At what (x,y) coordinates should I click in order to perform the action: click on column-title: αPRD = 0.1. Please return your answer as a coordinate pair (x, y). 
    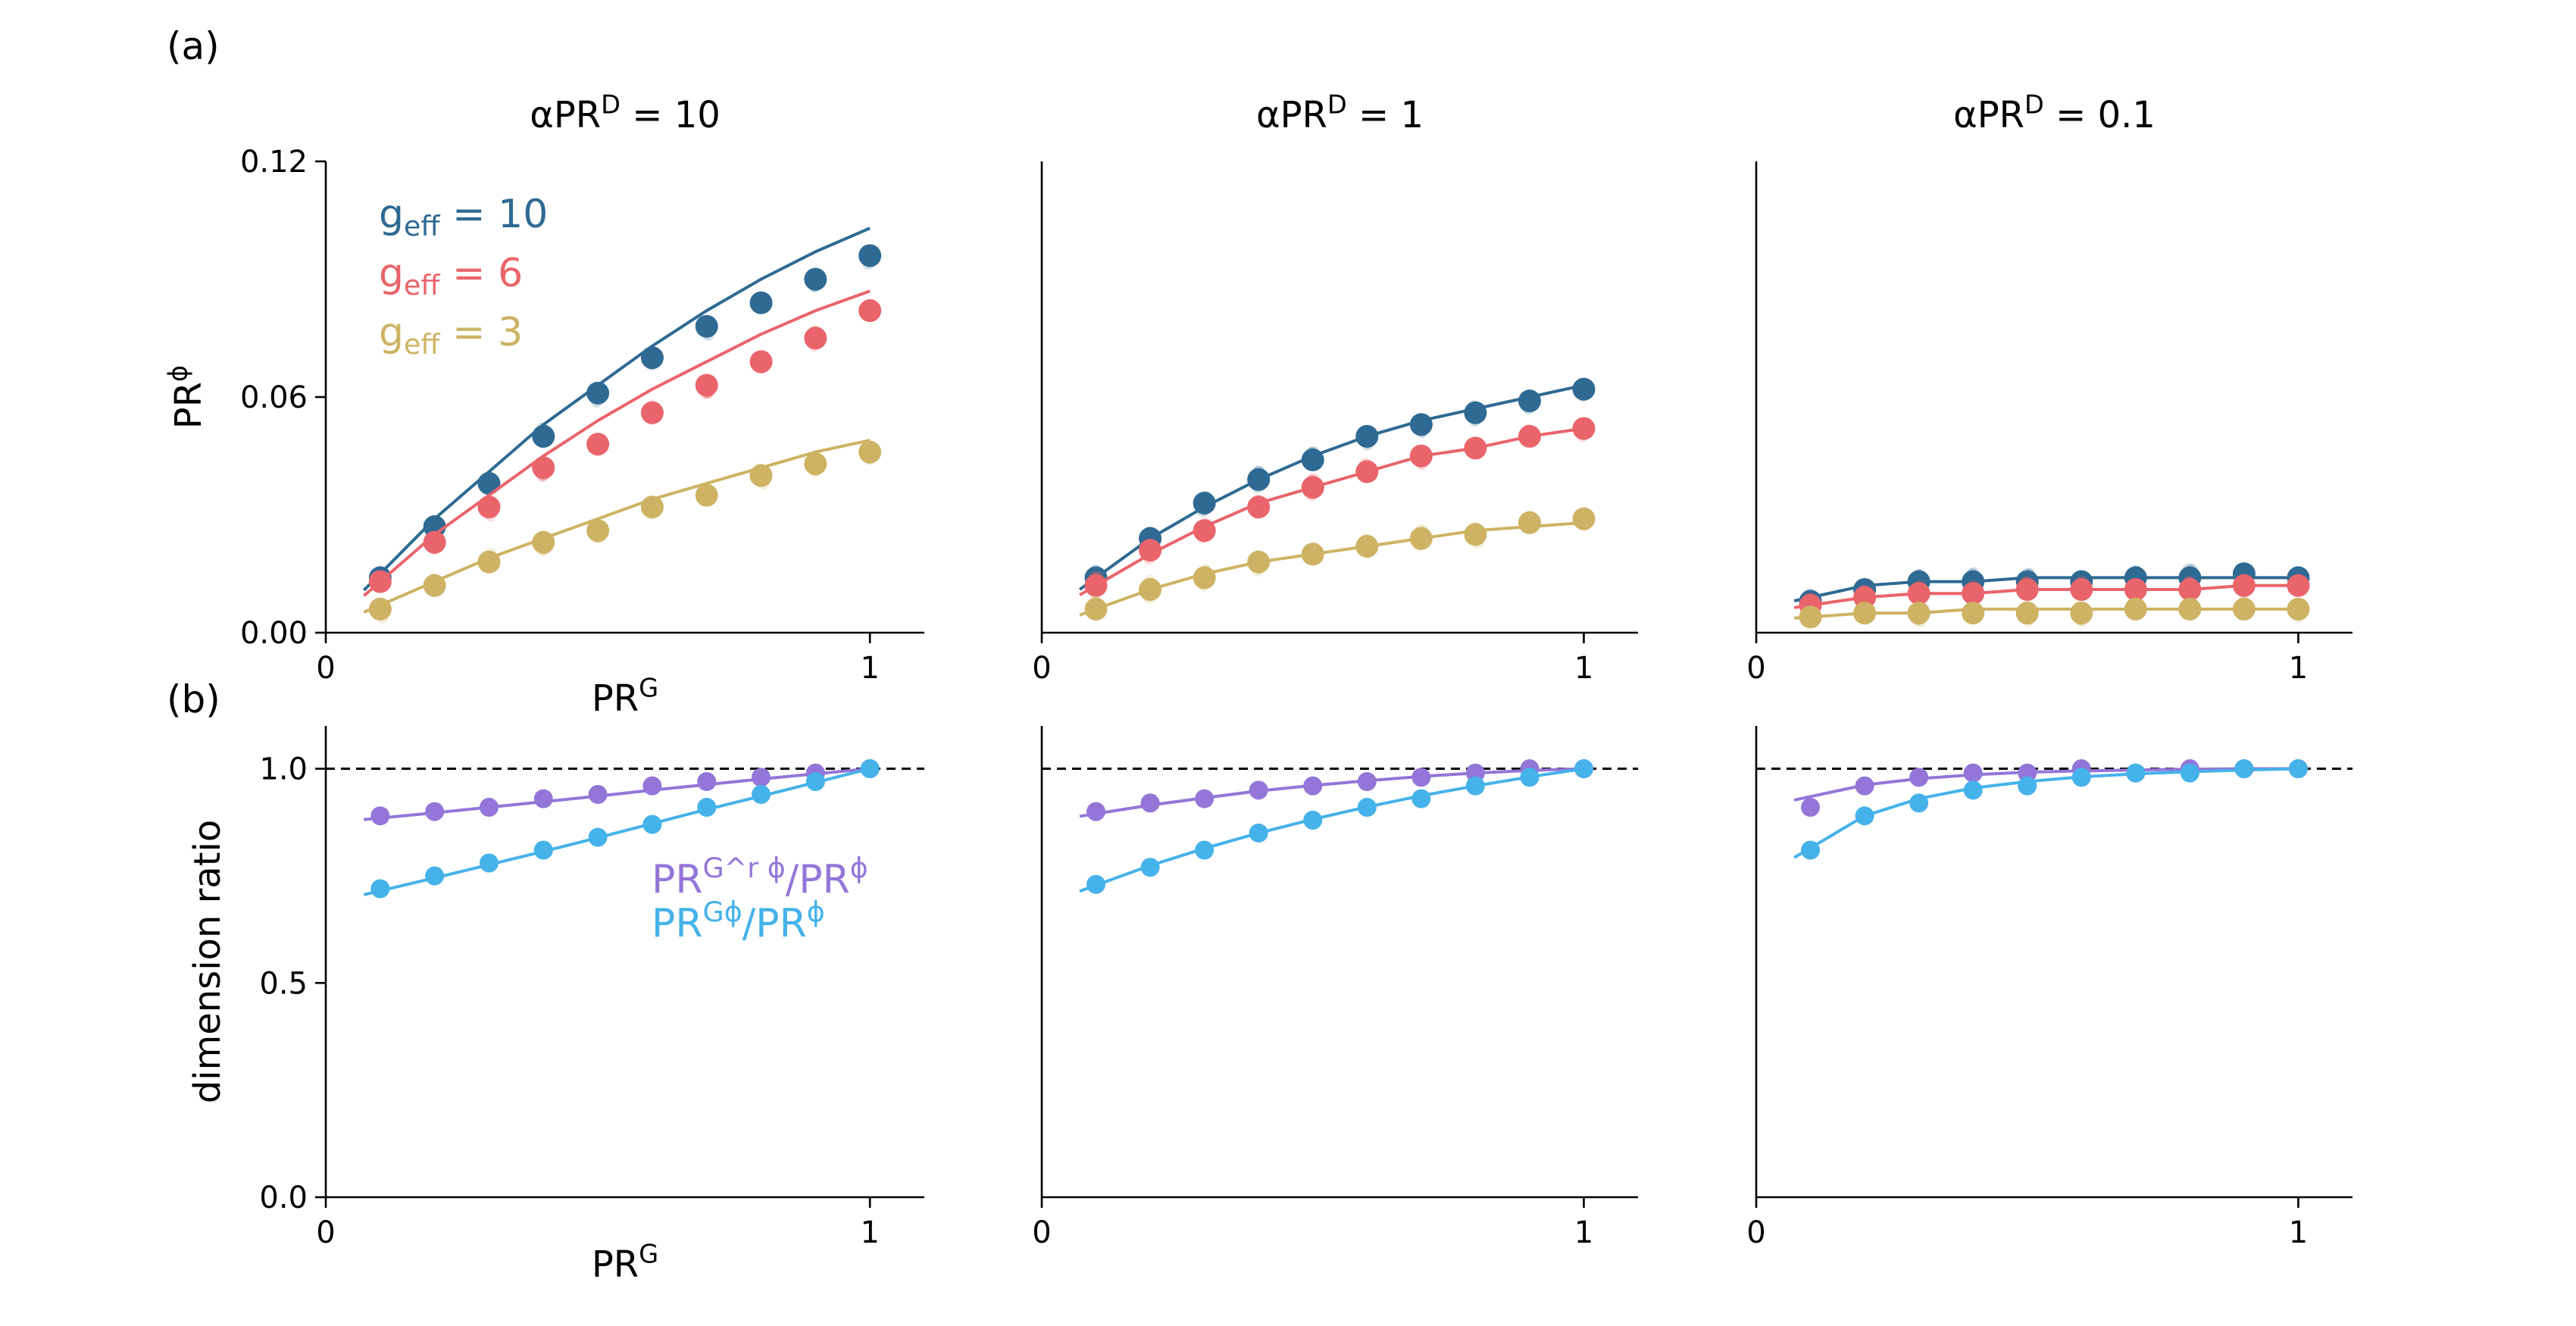
    Looking at the image, I should click on (2054, 113).